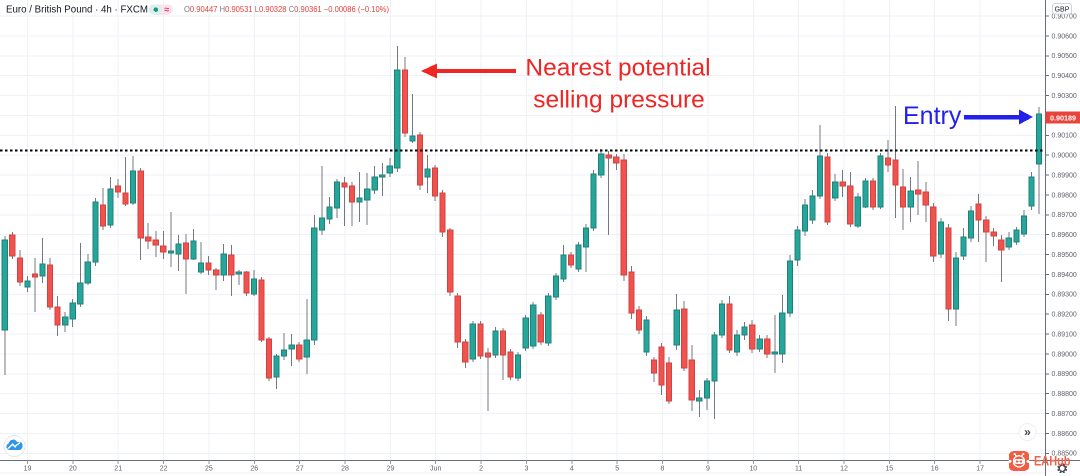 The width and height of the screenshot is (1080, 476). What do you see at coordinates (1064, 295) in the screenshot?
I see `svg-text: 0.89300` at bounding box center [1064, 295].